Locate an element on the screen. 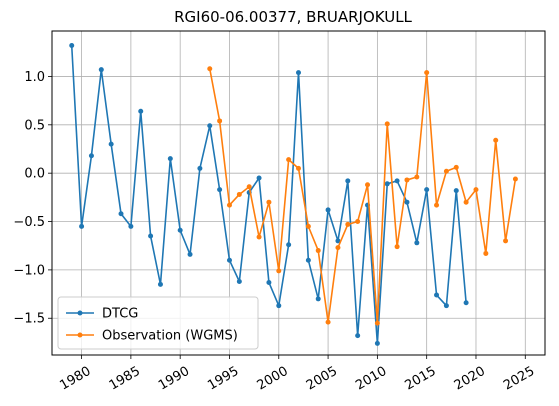 The height and width of the screenshot is (406, 559). y-tick-label: 0.5 is located at coordinates (34, 125).